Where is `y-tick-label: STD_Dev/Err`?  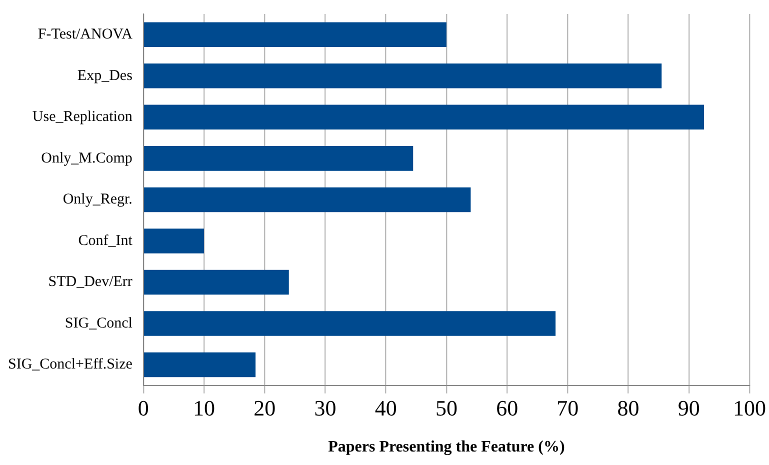 y-tick-label: STD_Dev/Err is located at coordinates (90, 282).